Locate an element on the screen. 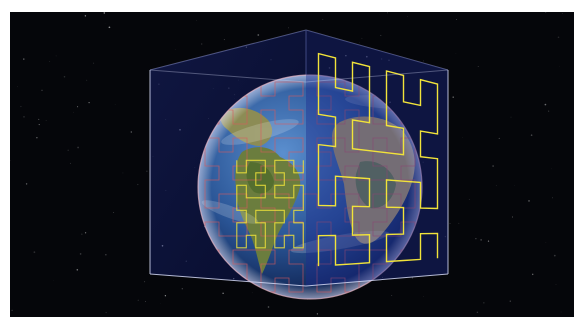 Image resolution: width=583 pixels, height=327 pixels. yellow-hilbert-curve is located at coordinates (378, 159).